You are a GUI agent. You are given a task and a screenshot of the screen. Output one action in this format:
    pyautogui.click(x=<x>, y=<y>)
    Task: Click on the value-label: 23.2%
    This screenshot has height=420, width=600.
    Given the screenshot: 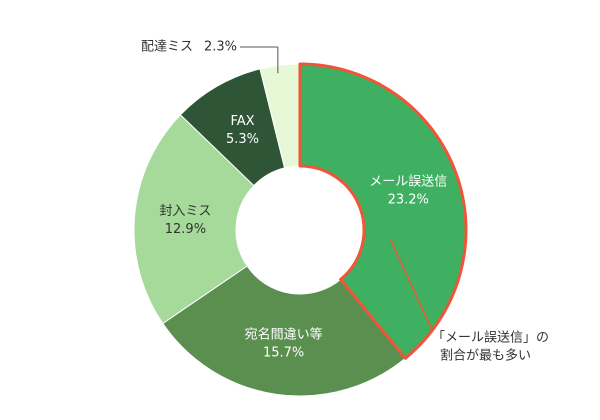 What is the action you would take?
    pyautogui.click(x=408, y=200)
    